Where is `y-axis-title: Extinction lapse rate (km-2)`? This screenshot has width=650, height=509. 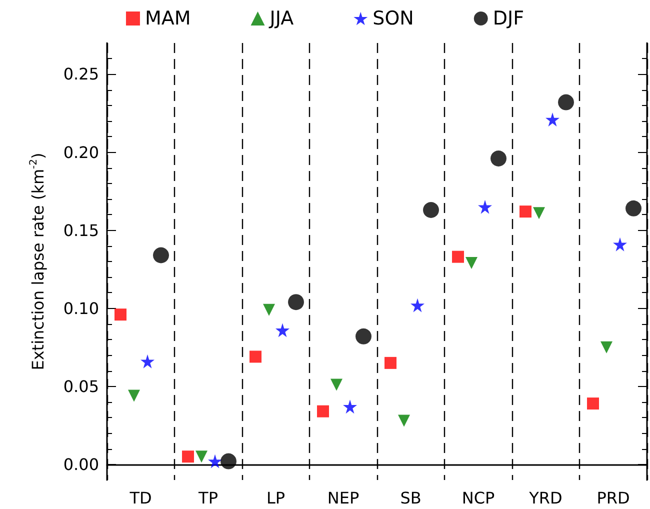
y-axis-title: Extinction lapse rate (km-2) is located at coordinates (38, 261).